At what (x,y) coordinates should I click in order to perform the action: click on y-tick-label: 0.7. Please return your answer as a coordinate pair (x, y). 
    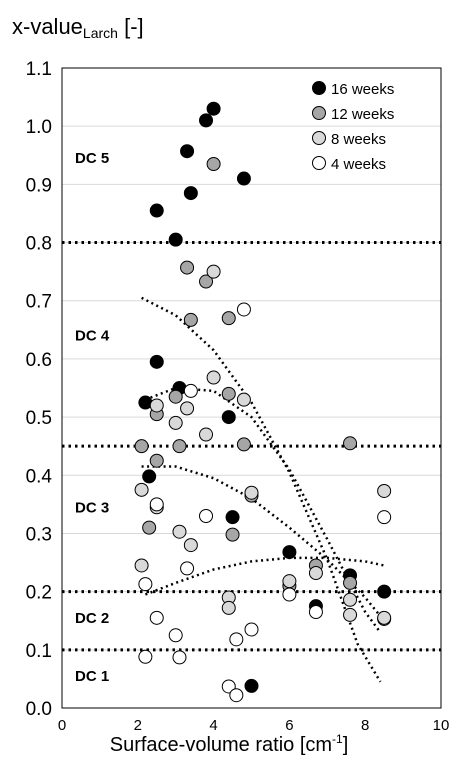
    Looking at the image, I should click on (39, 302).